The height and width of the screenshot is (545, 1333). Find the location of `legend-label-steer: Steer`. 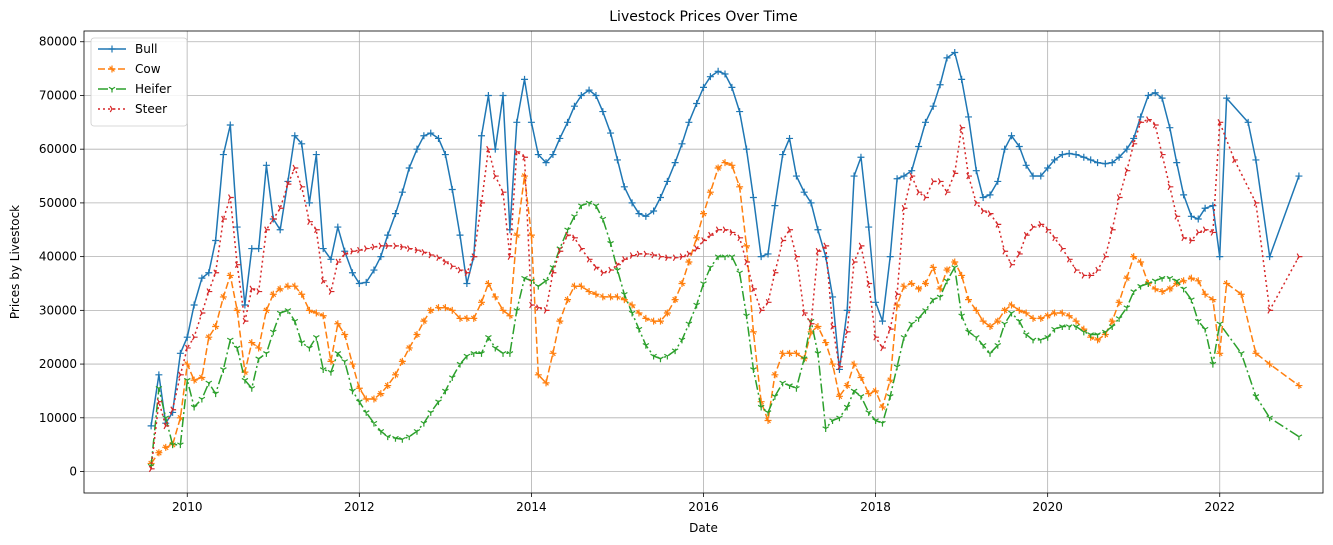

legend-label-steer: Steer is located at coordinates (151, 109).